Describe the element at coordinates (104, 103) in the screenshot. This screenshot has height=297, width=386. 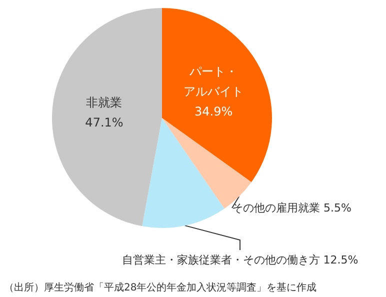
I see `slice-label: 非就業` at that location.